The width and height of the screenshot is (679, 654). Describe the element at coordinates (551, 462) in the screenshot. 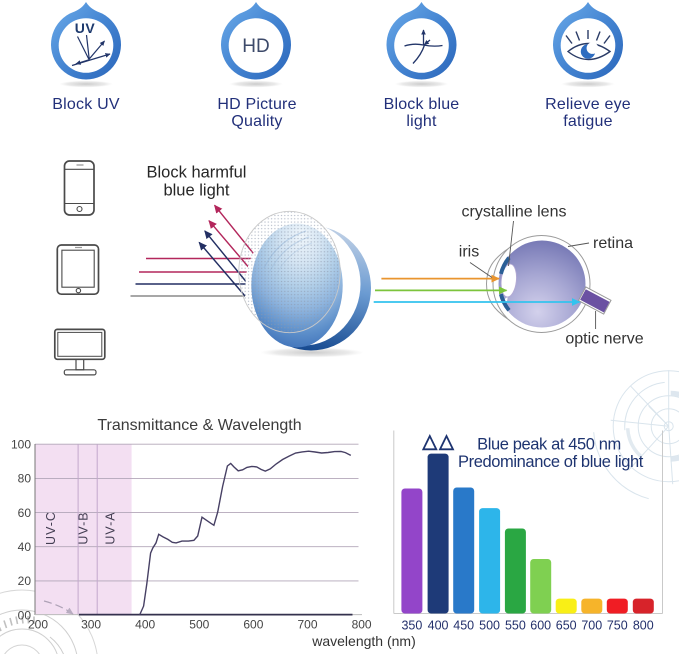

I see `svg-text: Predominance of blue light` at that location.